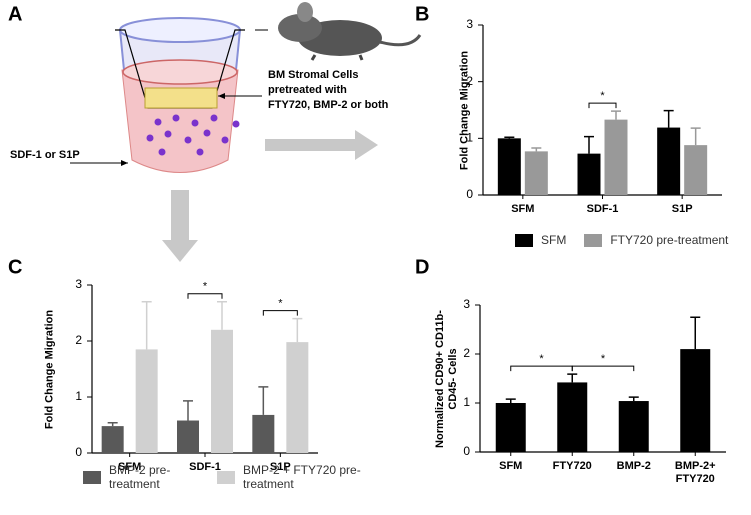  What do you see at coordinates (140, 477) in the screenshot?
I see `legend-label: BMP-2 pre-treatment` at bounding box center [140, 477].